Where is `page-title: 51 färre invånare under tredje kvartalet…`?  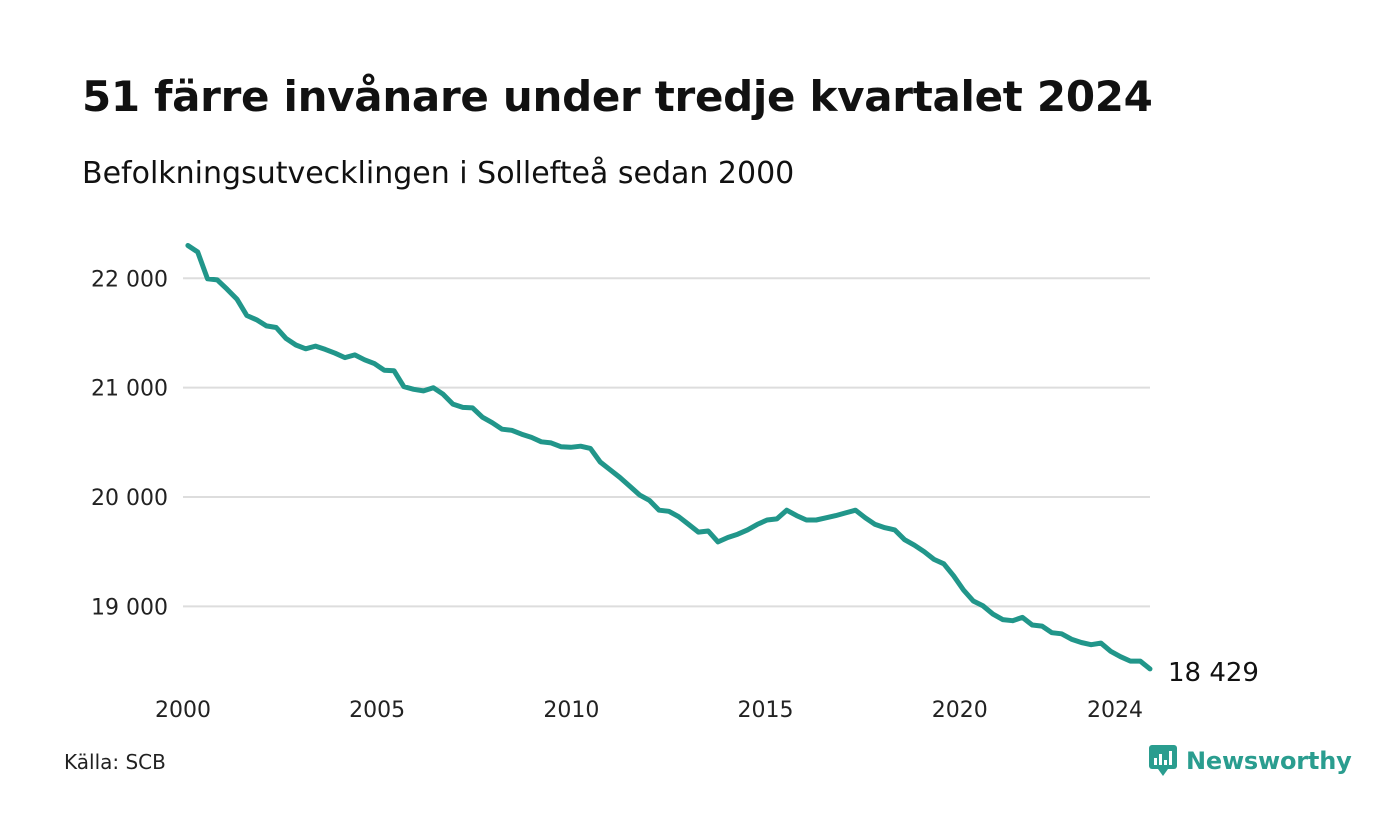 page-title: 51 färre invånare under tredje kvartalet… is located at coordinates (617, 96).